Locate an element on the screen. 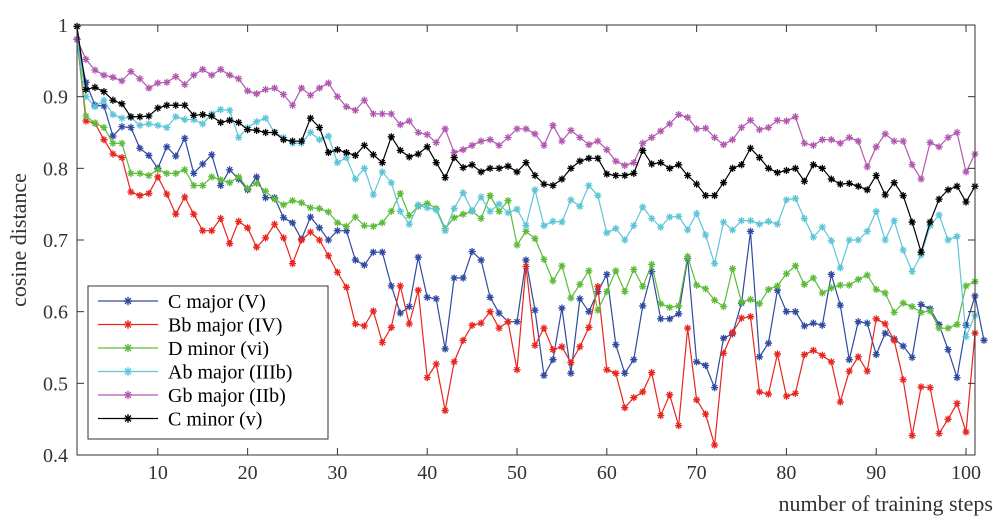  legend-label-c-minor-v: C minor (v) is located at coordinates (215, 420).